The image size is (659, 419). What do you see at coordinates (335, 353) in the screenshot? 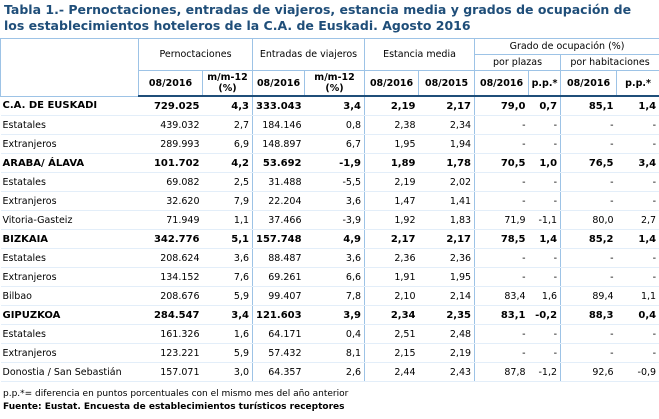
I see `cell: 8,1` at bounding box center [335, 353].